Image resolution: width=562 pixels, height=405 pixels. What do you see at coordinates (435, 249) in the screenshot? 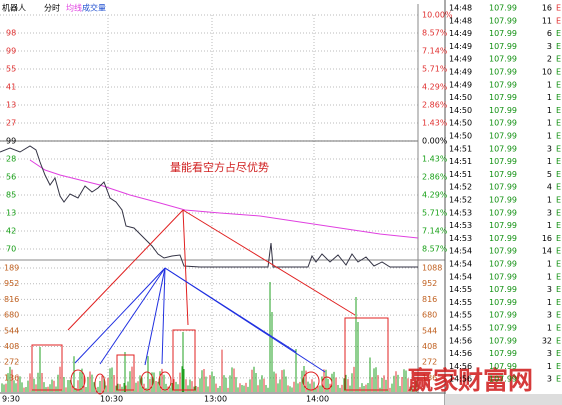
I see `pct-label: 8.57%` at bounding box center [435, 249].